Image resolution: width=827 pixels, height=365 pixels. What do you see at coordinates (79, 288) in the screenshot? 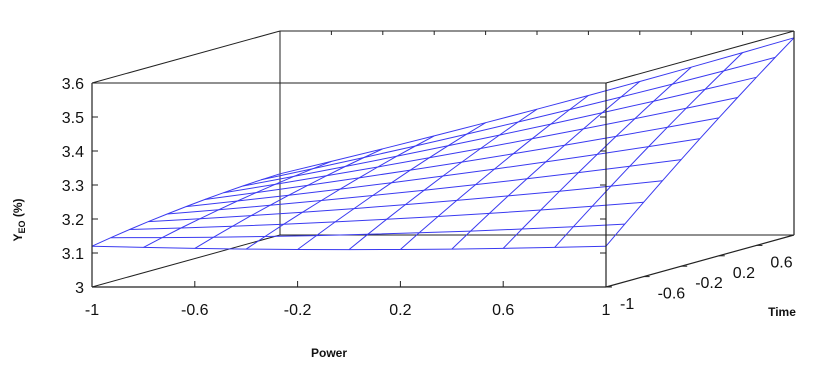
I see `z-tick-label: 3` at bounding box center [79, 288].